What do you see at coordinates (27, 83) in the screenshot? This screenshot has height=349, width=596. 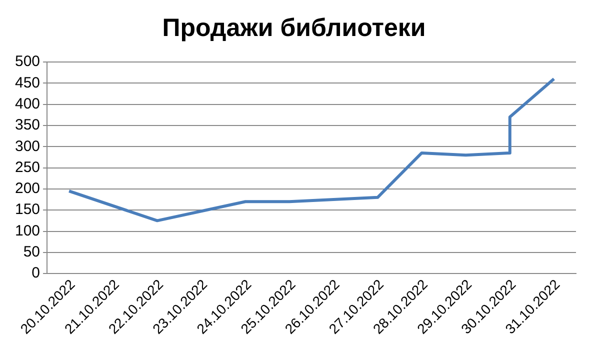 I see `y-tick-label: 450` at bounding box center [27, 83].